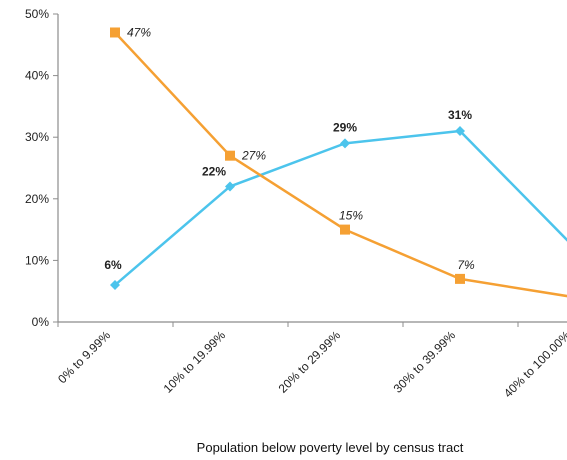  I want to click on y-tick-label: 10%, so click(37, 260).